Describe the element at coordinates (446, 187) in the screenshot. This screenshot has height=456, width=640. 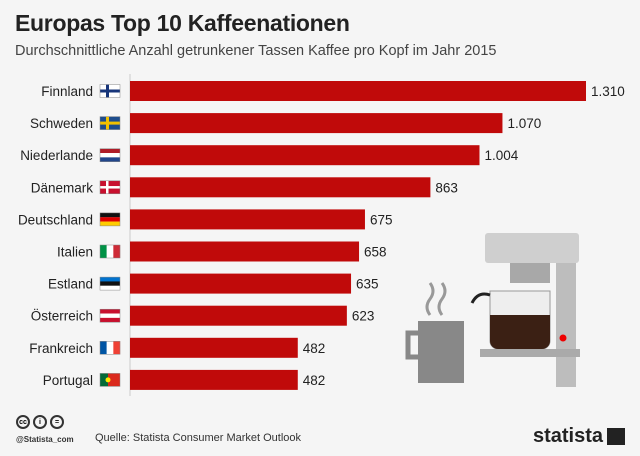
I see `value-label: 863` at that location.